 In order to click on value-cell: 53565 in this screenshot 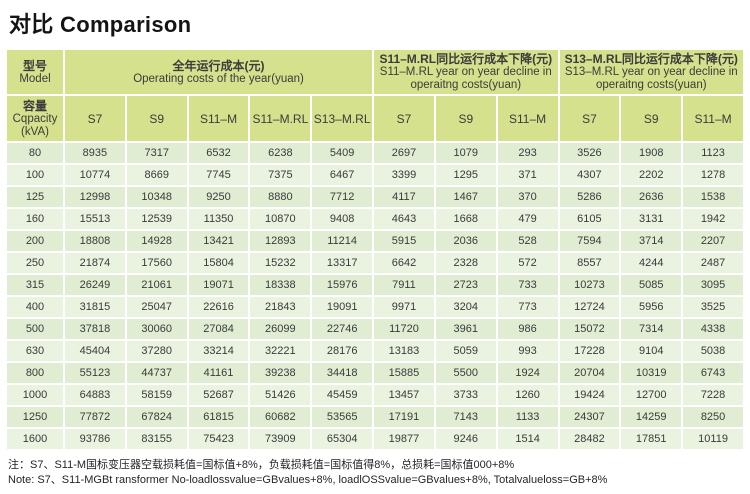, I will do `click(342, 417)`.